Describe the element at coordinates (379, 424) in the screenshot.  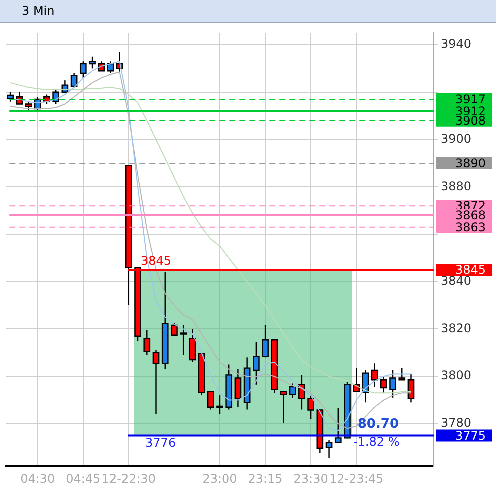
I see `annotation: 80.70` at that location.